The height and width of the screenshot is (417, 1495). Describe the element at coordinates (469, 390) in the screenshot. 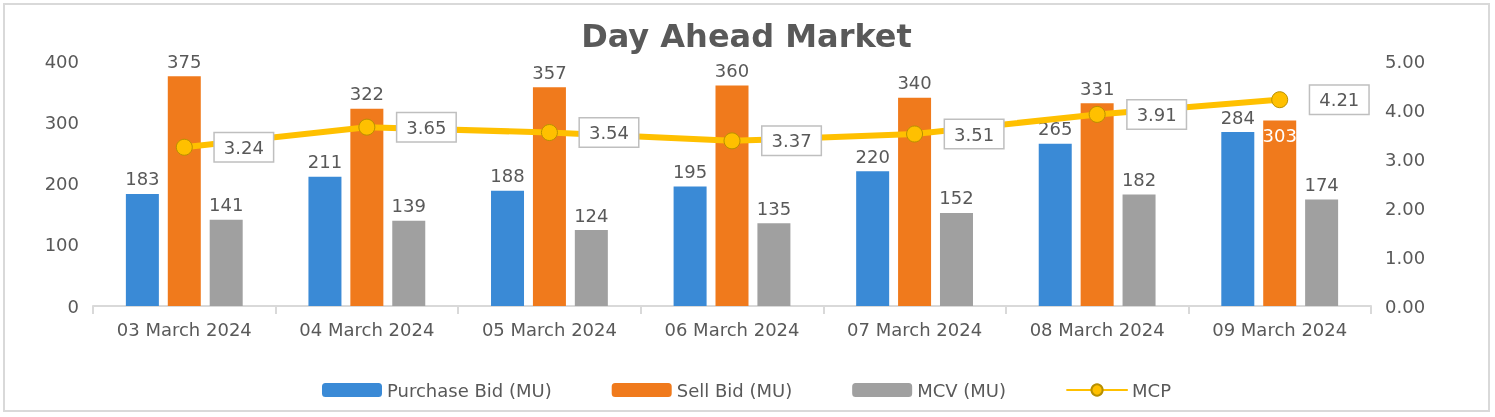

I see `legend-label: Purchase Bid (MU)` at that location.